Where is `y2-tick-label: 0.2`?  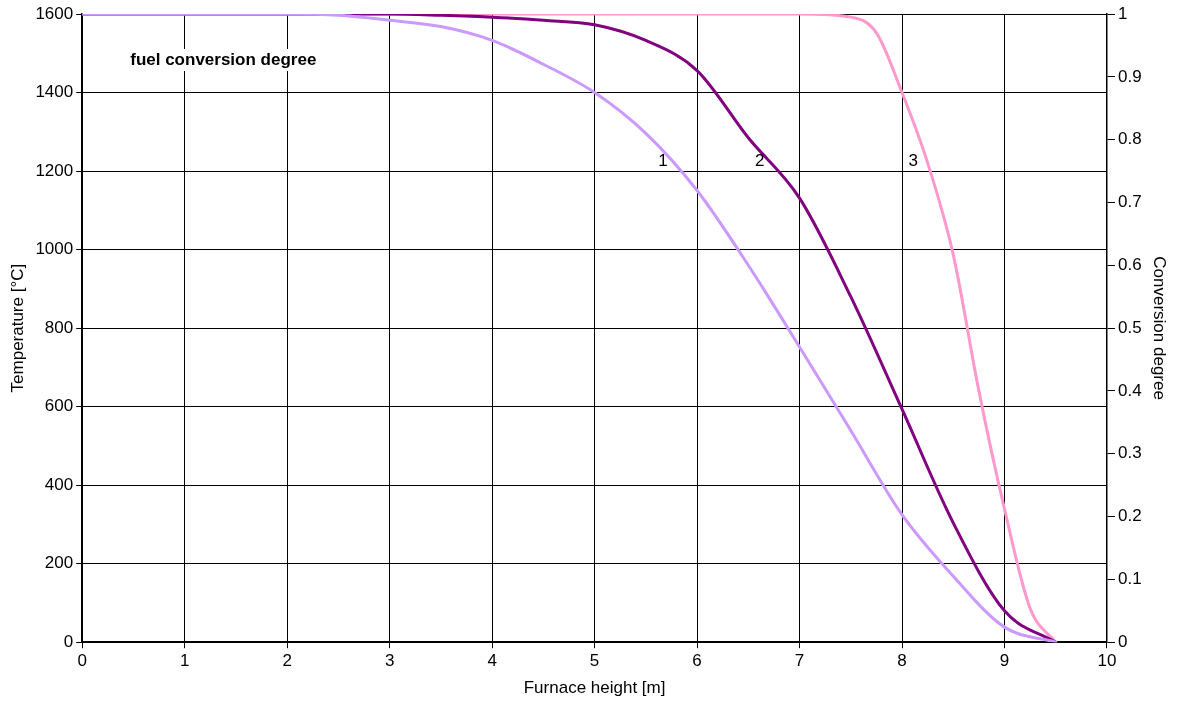 y2-tick-label: 0.2 is located at coordinates (1129, 516).